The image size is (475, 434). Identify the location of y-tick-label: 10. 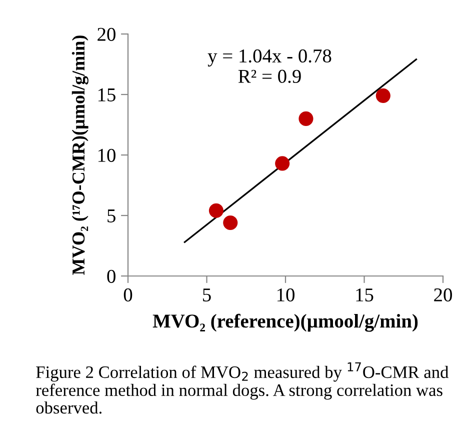
(107, 155).